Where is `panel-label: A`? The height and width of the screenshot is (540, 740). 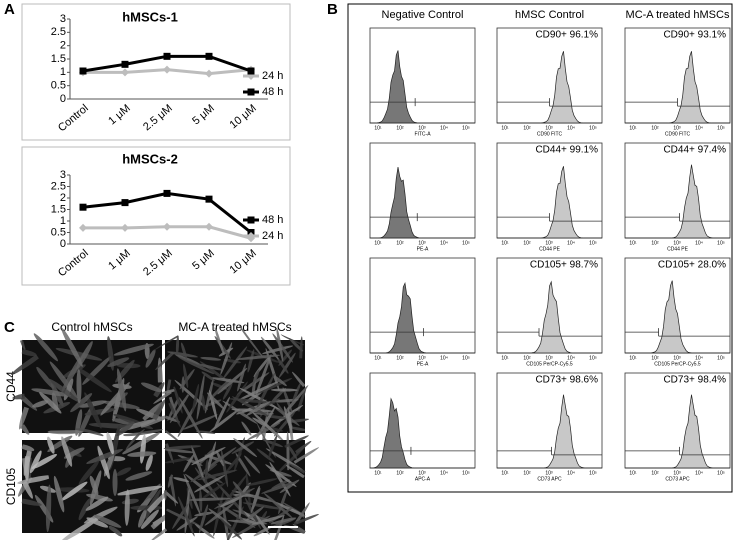 panel-label: A is located at coordinates (9, 9).